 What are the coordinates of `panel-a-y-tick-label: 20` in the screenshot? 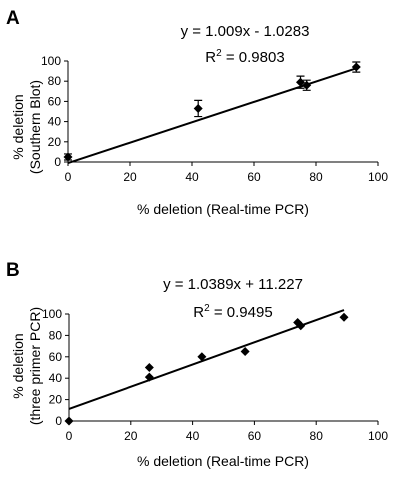 It's located at (55, 142).